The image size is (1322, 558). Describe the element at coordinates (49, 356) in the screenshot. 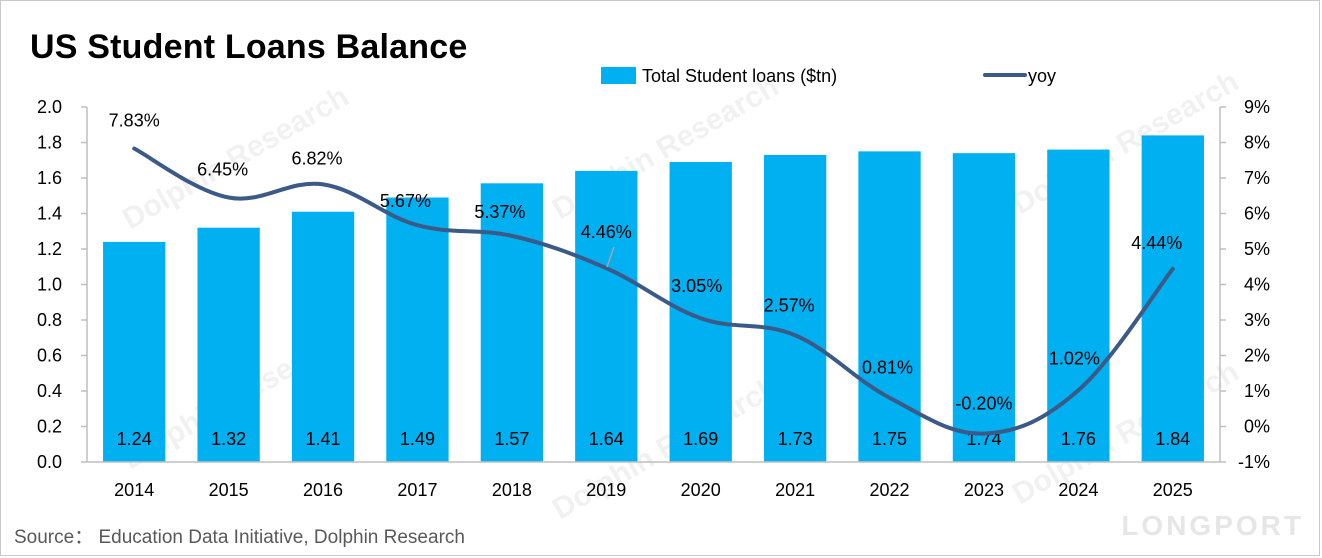

I see `y-left-tick-label: 0.6` at that location.